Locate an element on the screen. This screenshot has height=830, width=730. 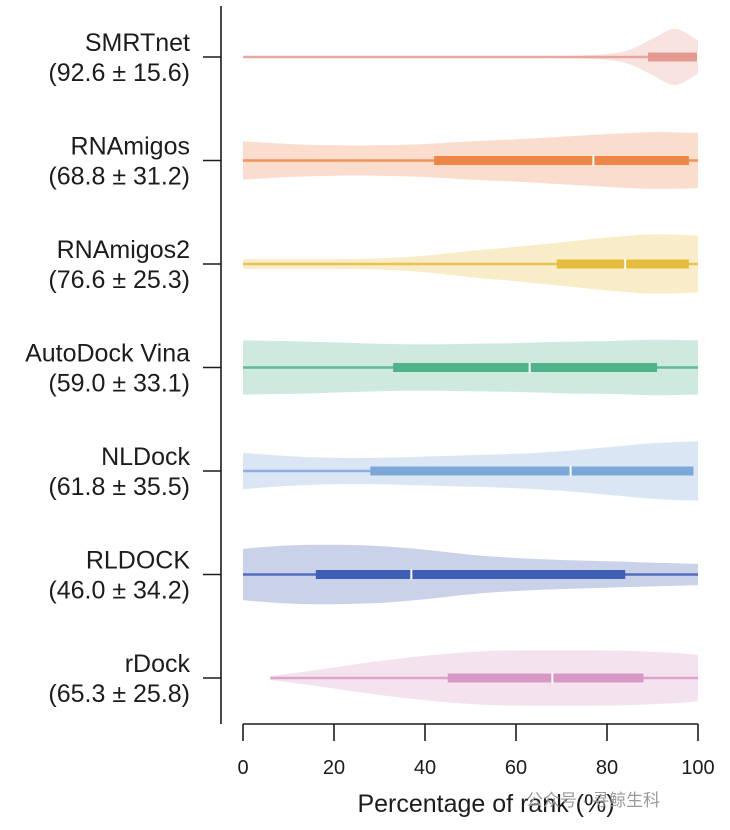
x-tick-label: 40 is located at coordinates (425, 768).